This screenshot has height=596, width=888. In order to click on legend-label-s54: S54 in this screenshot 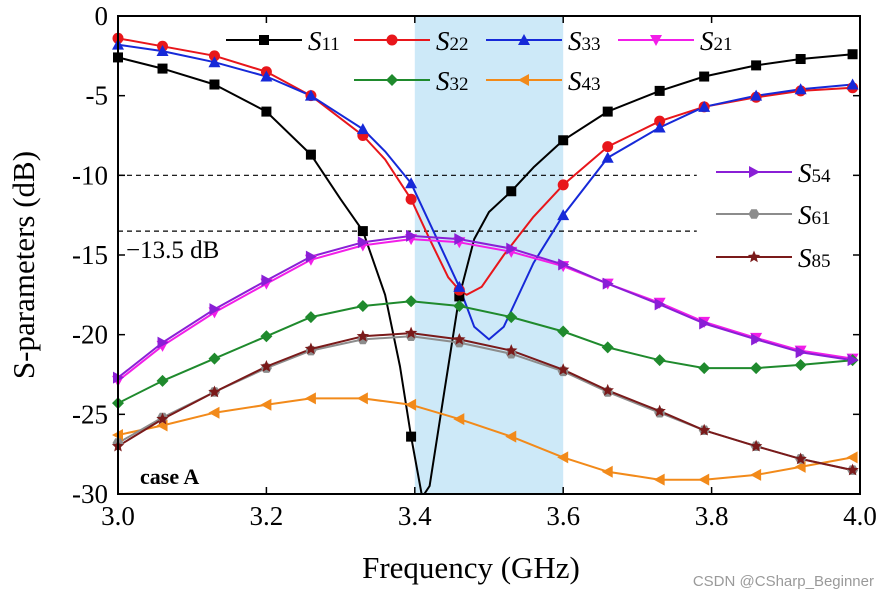, I will do `click(814, 173)`.